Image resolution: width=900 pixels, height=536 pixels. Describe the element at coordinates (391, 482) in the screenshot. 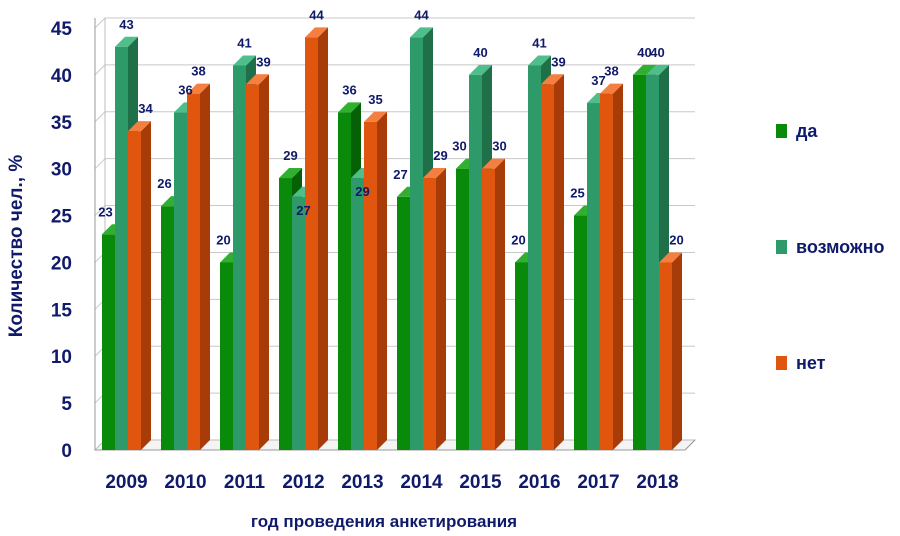

I see `x-tick-labels: 2009 2010 2011 2012 2013 2014 2015 2016 2017 2018` at that location.